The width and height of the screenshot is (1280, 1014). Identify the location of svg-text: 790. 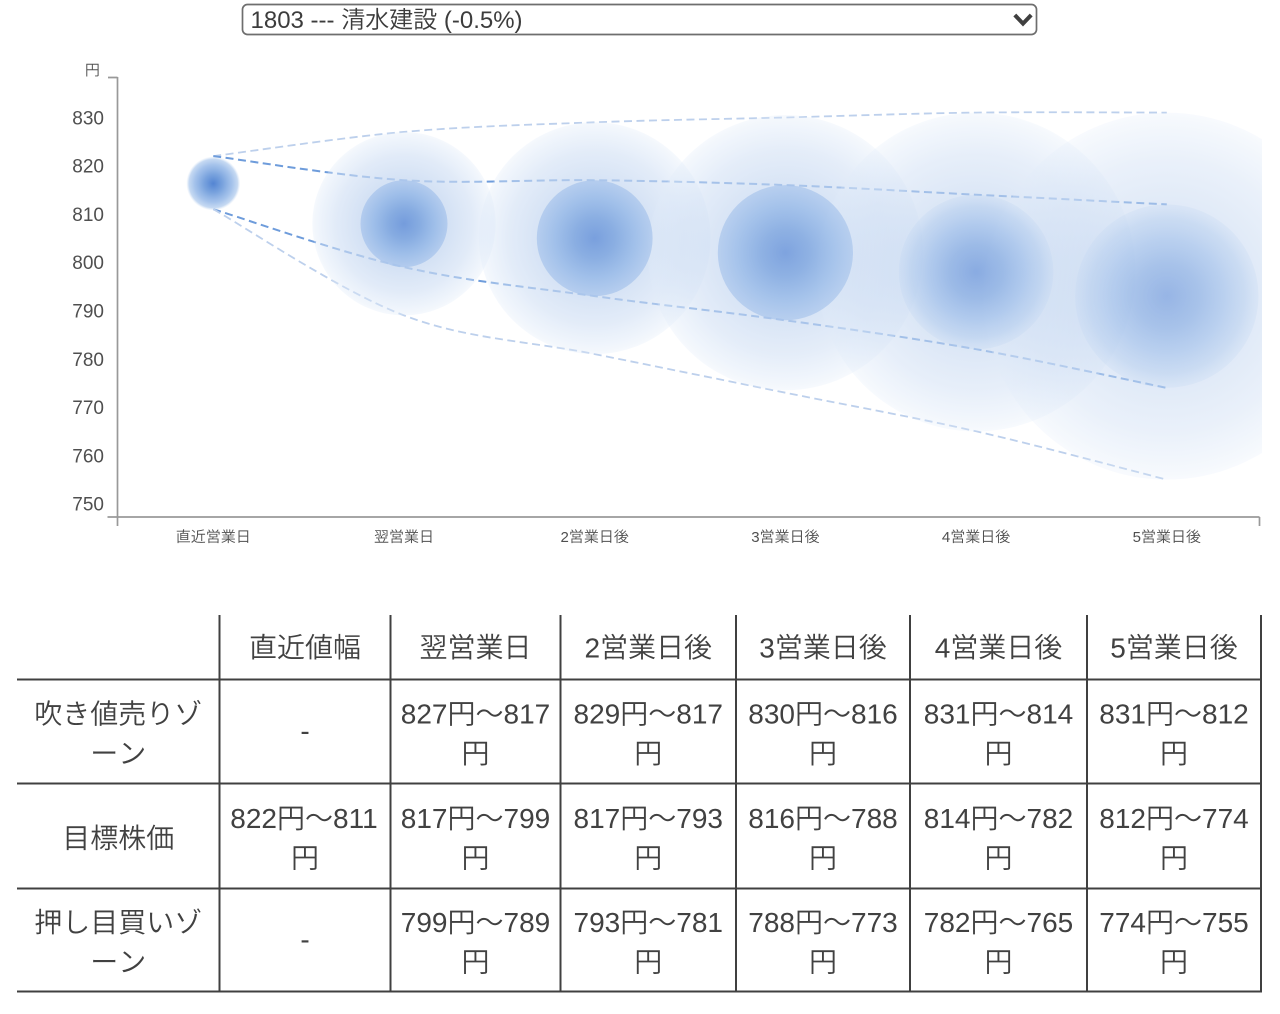
(88, 312).